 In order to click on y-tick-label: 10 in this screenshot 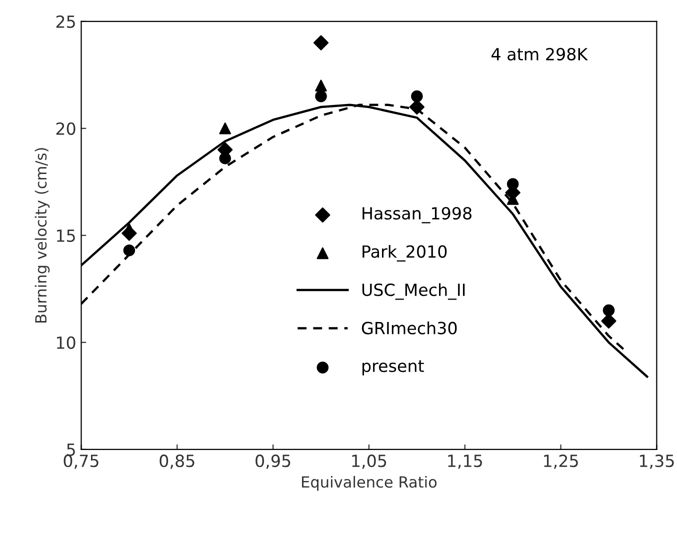, I will do `click(66, 342)`.